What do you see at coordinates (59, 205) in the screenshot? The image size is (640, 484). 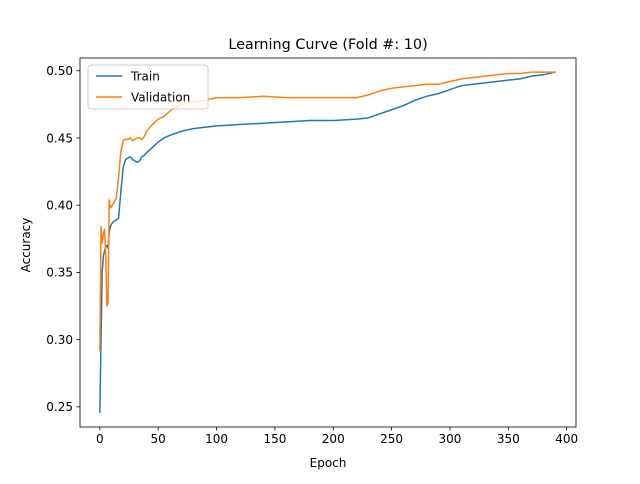 I see `y-tick-label: 0.40` at bounding box center [59, 205].